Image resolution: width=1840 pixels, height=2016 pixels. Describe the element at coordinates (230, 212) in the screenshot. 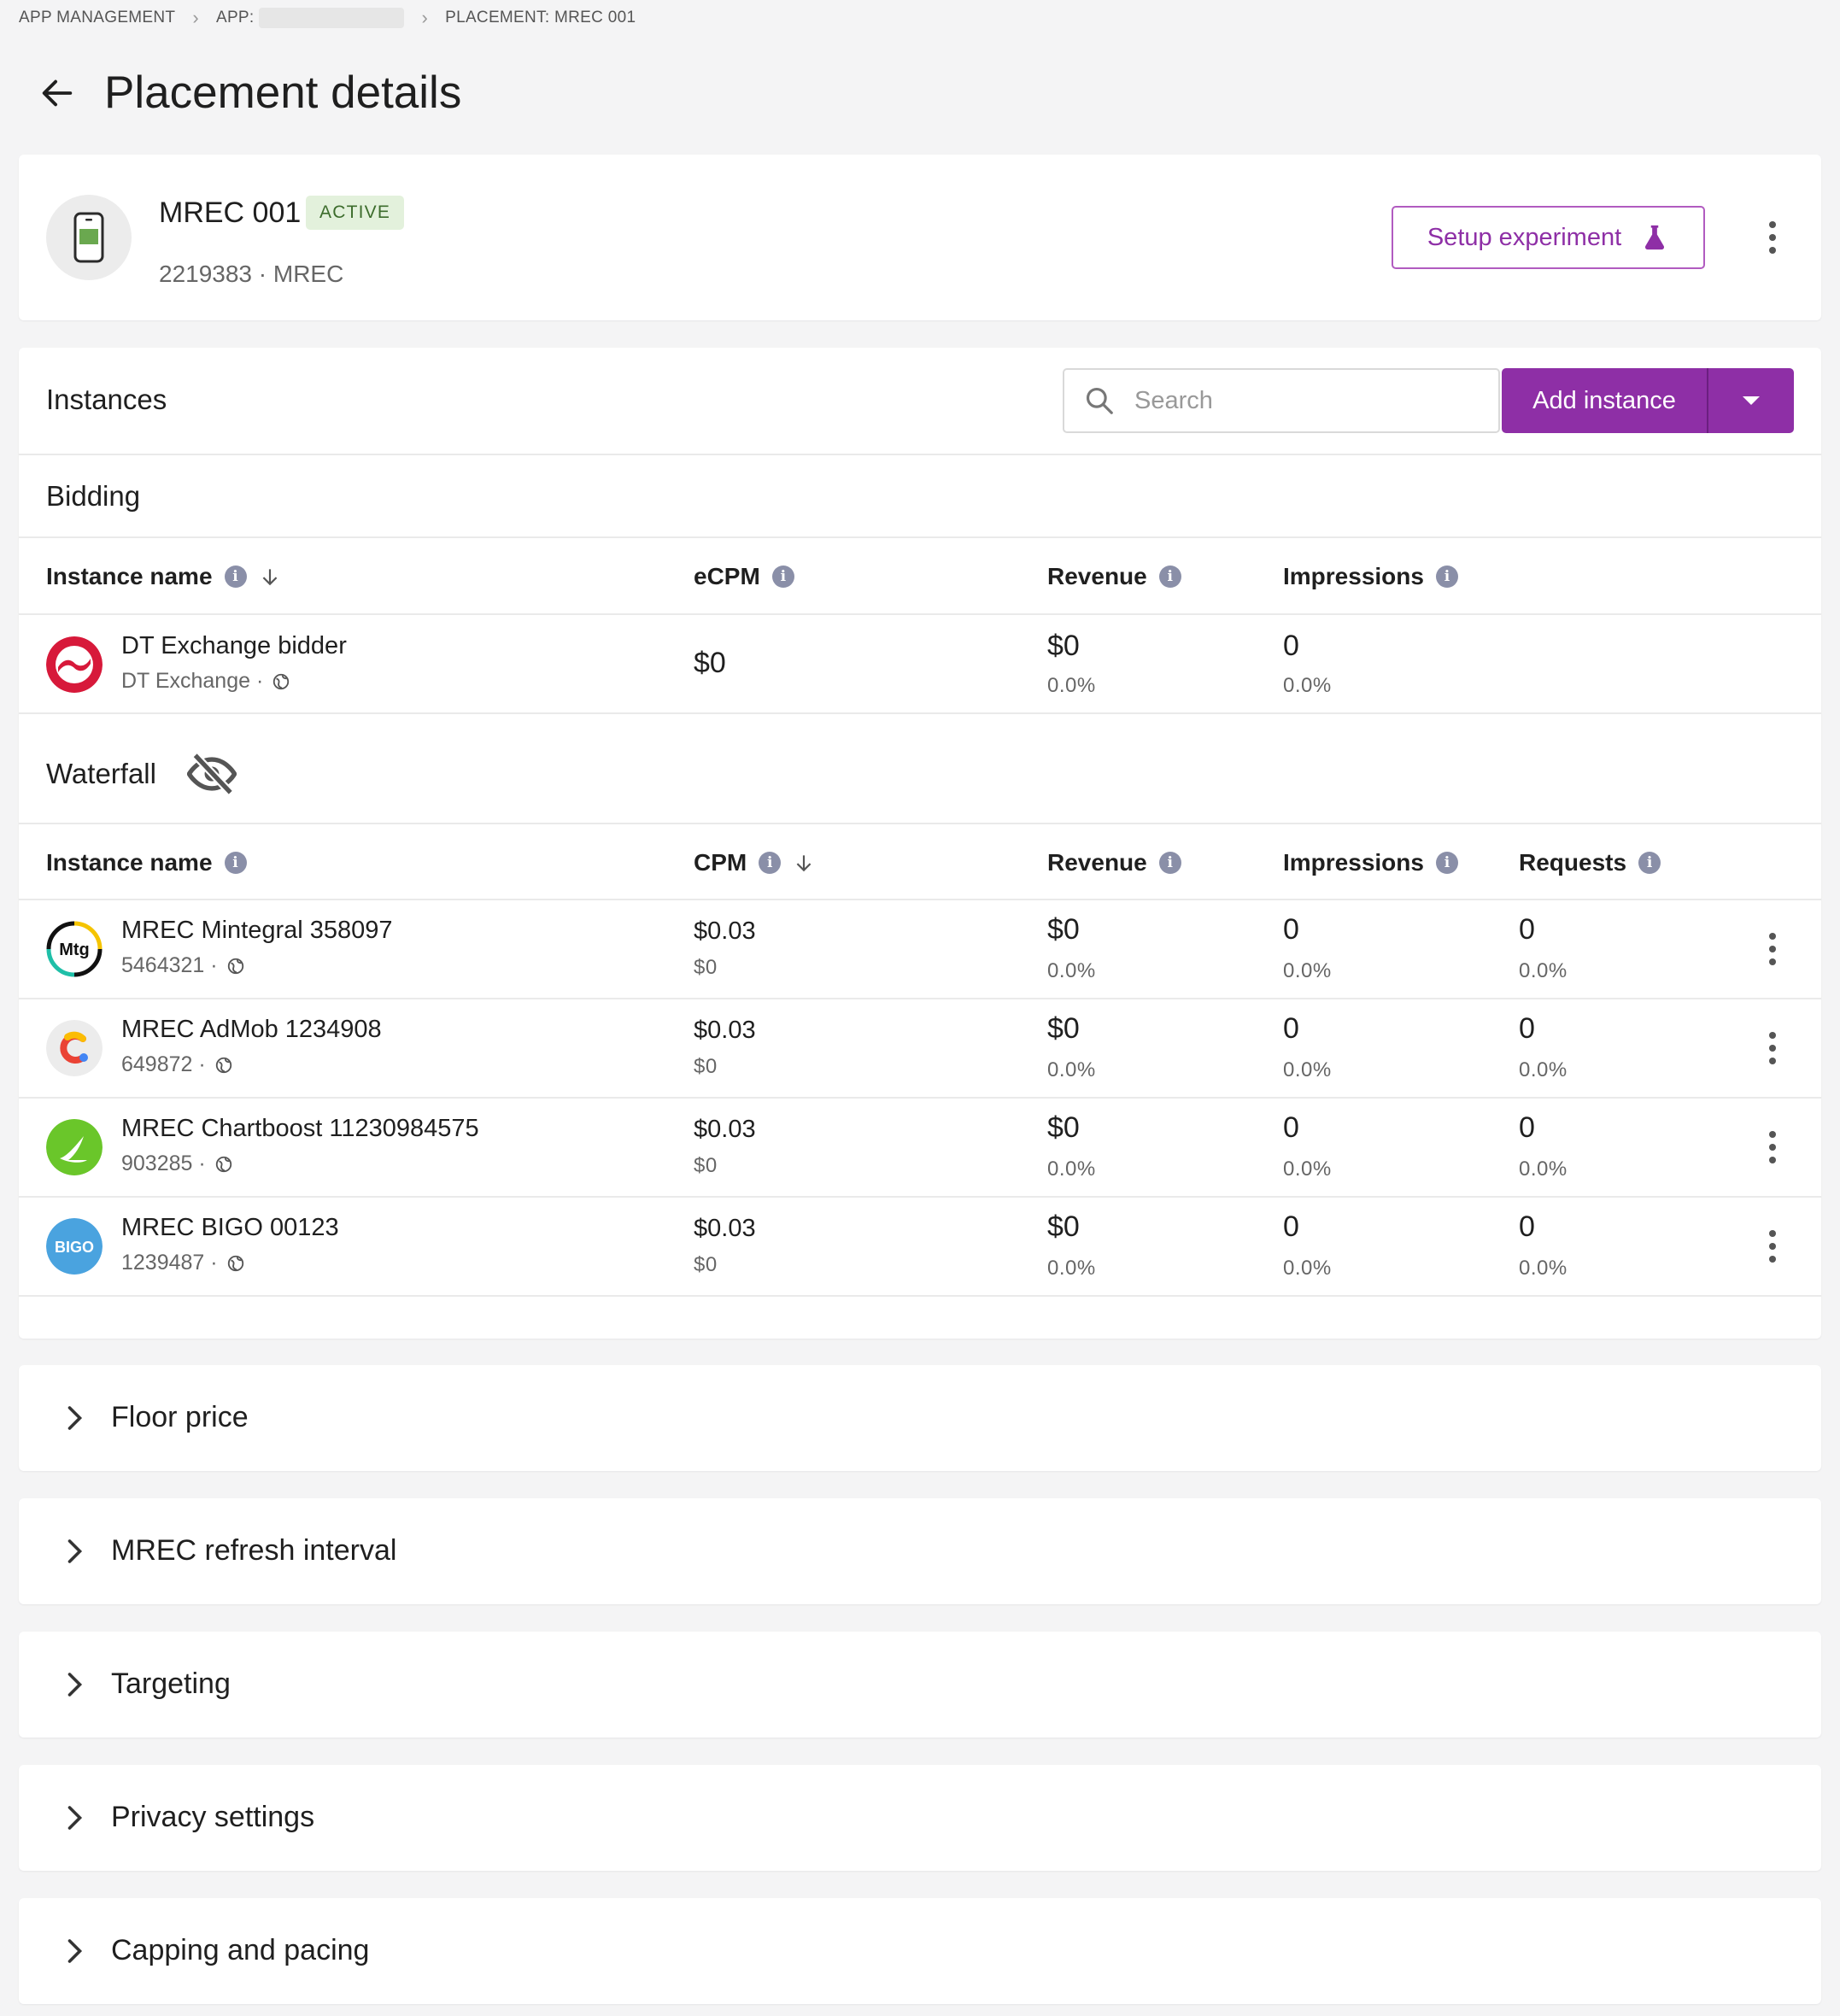

I see `placement-name: MREC 001` at that location.